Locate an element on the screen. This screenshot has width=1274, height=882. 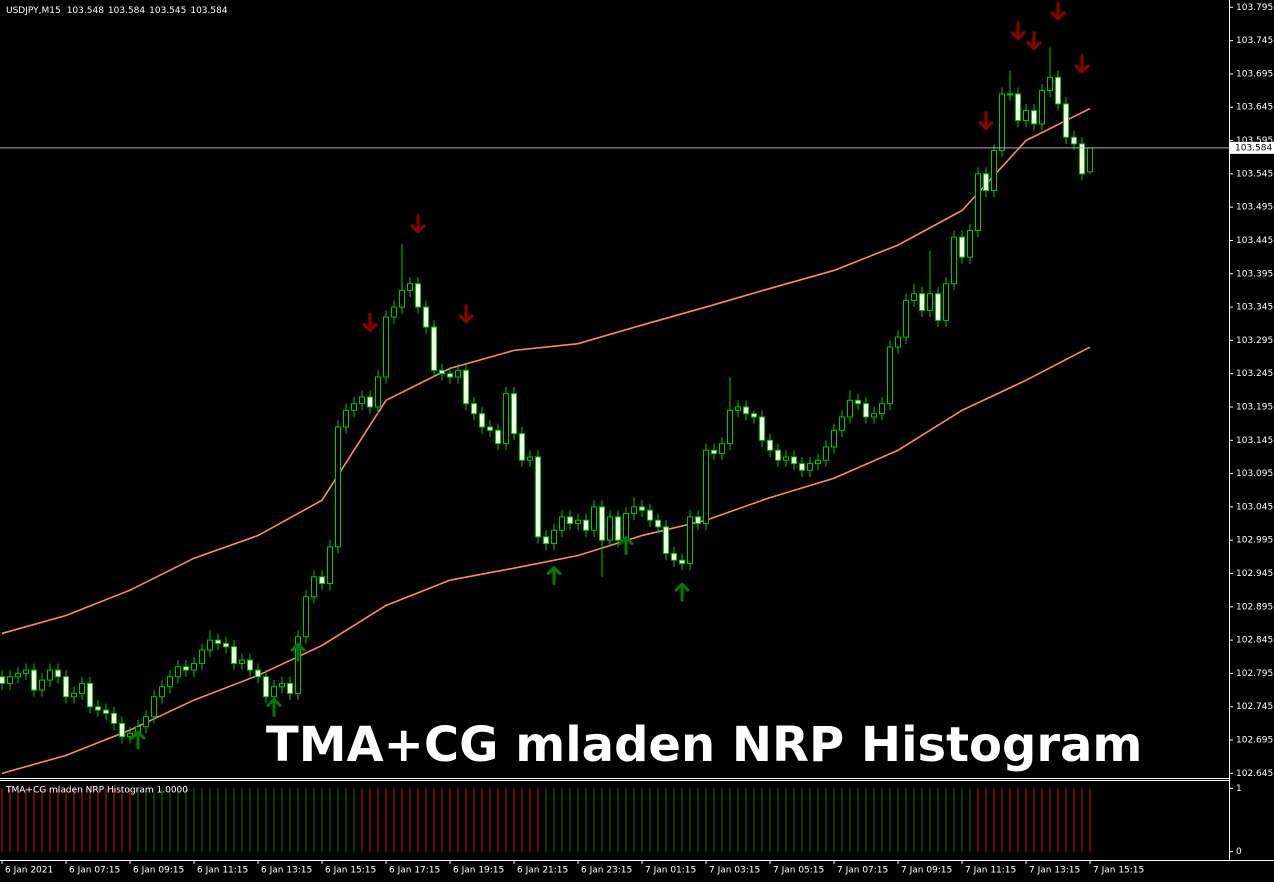
y-tick-label: 103.245 is located at coordinates (1254, 374).